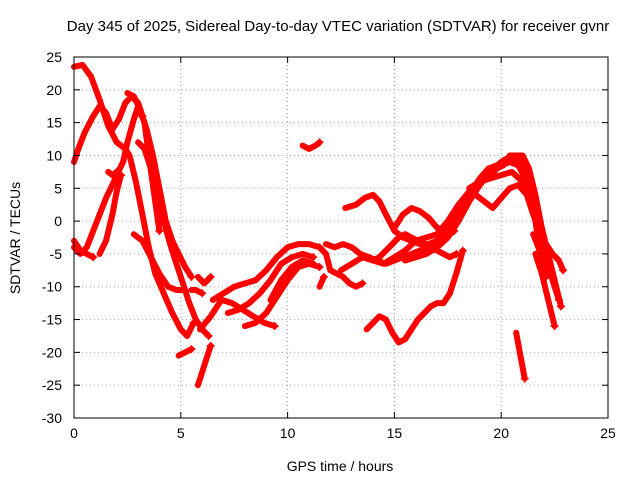  What do you see at coordinates (58, 188) in the screenshot?
I see `y-tick-label: 5` at bounding box center [58, 188].